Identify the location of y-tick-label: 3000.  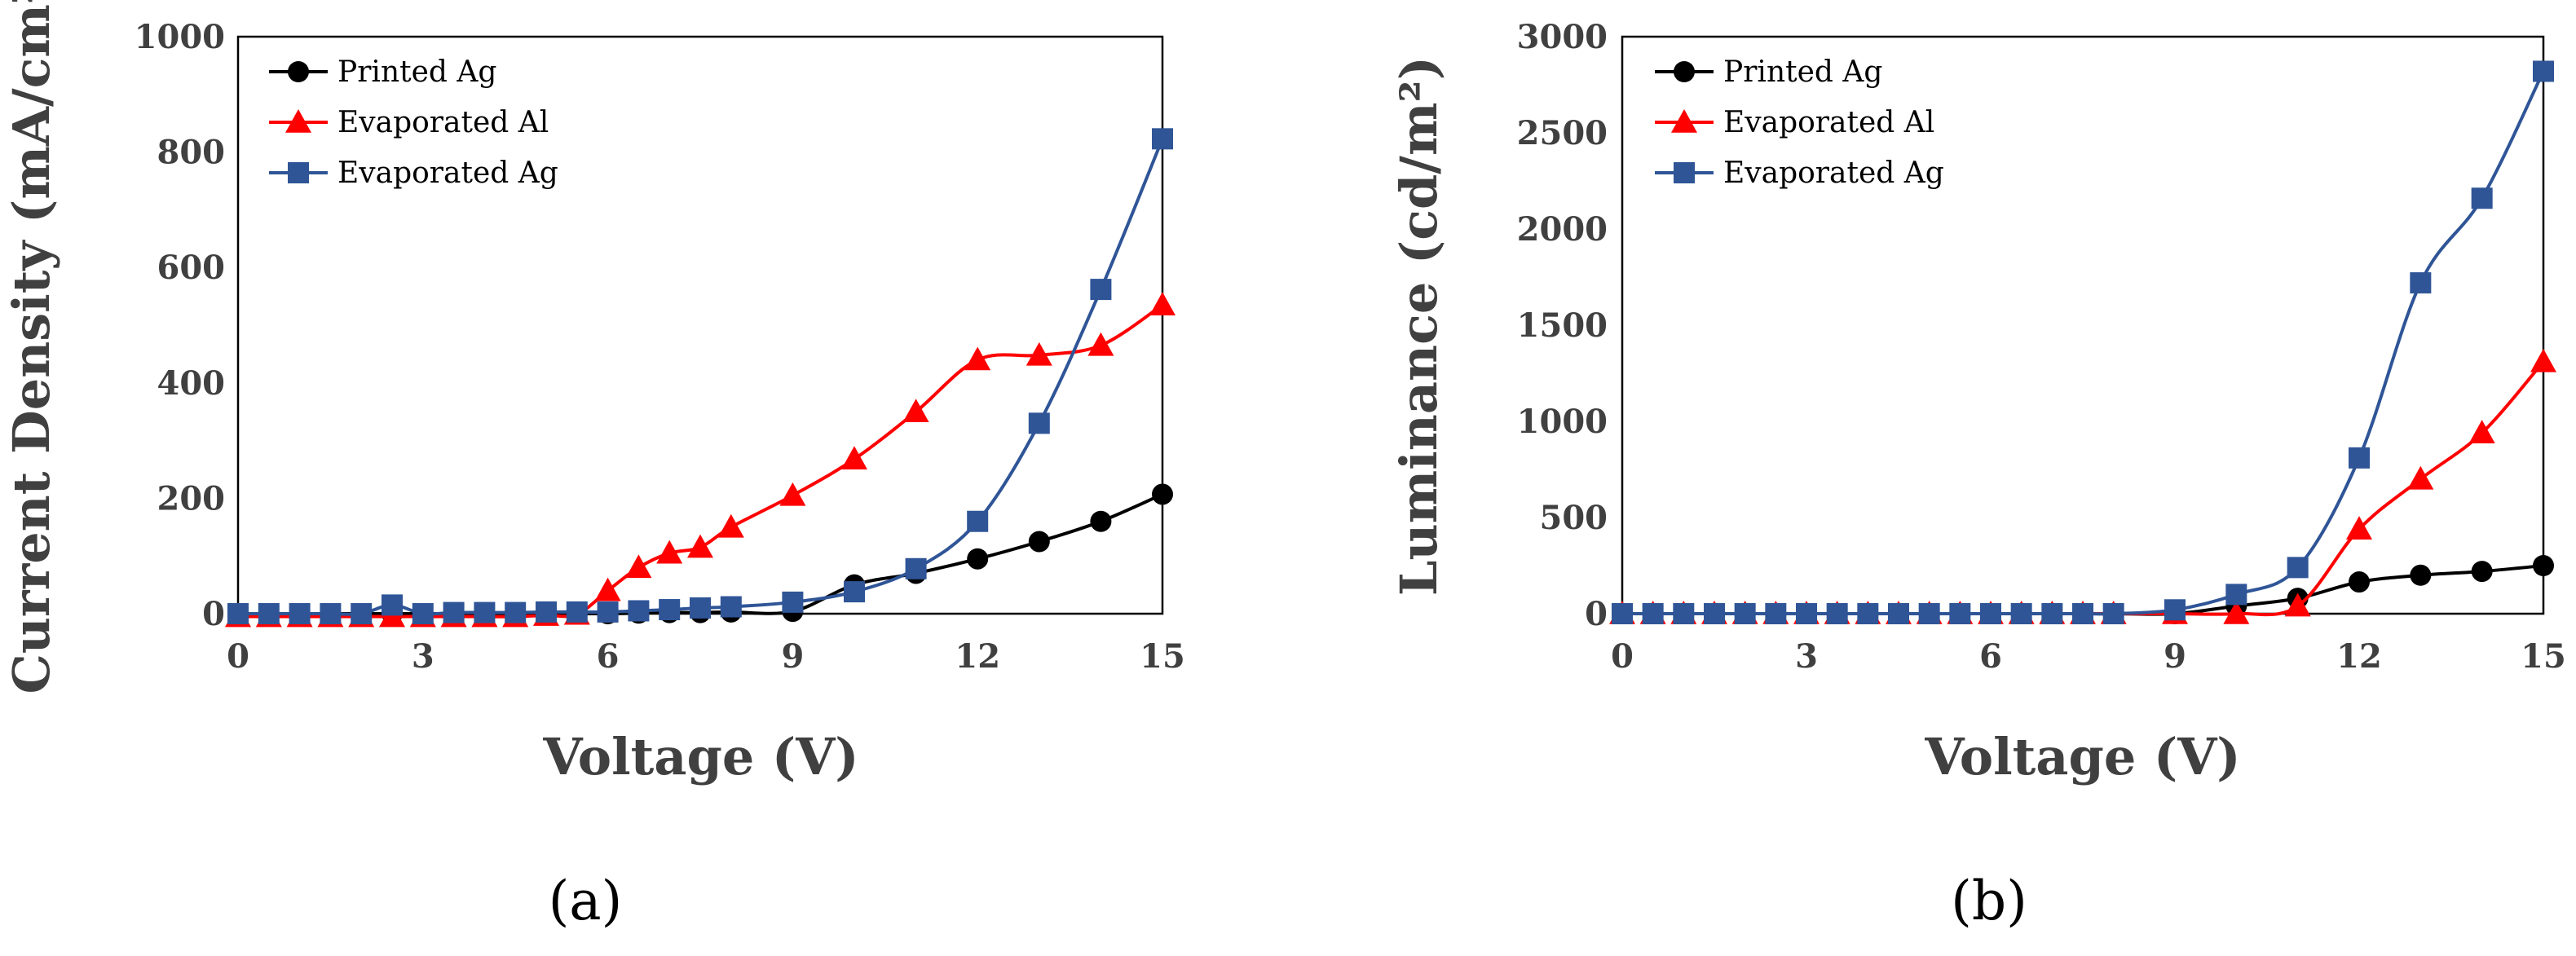
(1562, 37).